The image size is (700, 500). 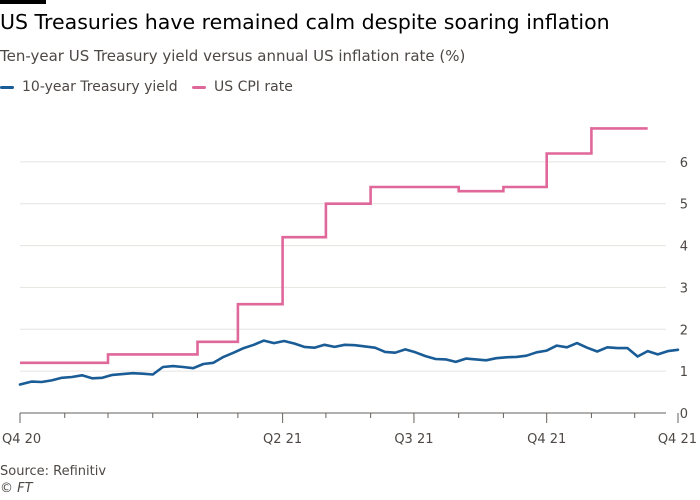 I want to click on x-tick-label: Q2 21, so click(x=282, y=439).